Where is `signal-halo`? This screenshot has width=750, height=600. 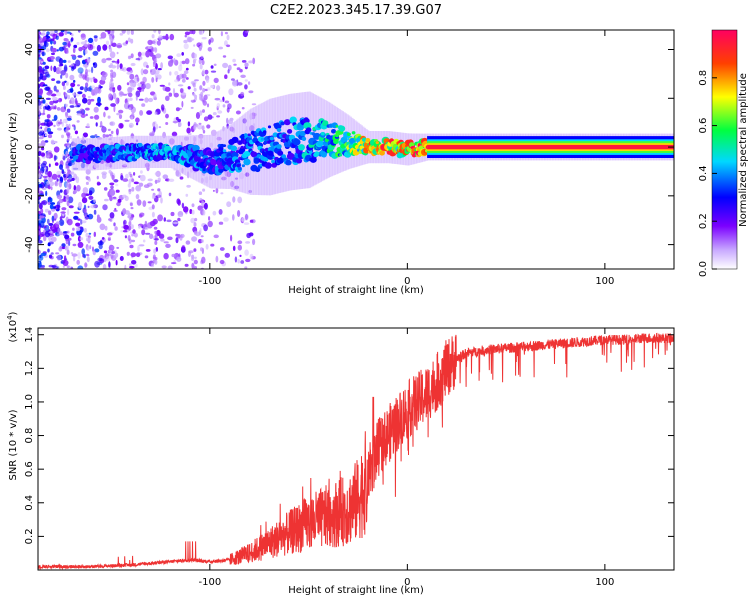 signal-halo is located at coordinates (240, 154).